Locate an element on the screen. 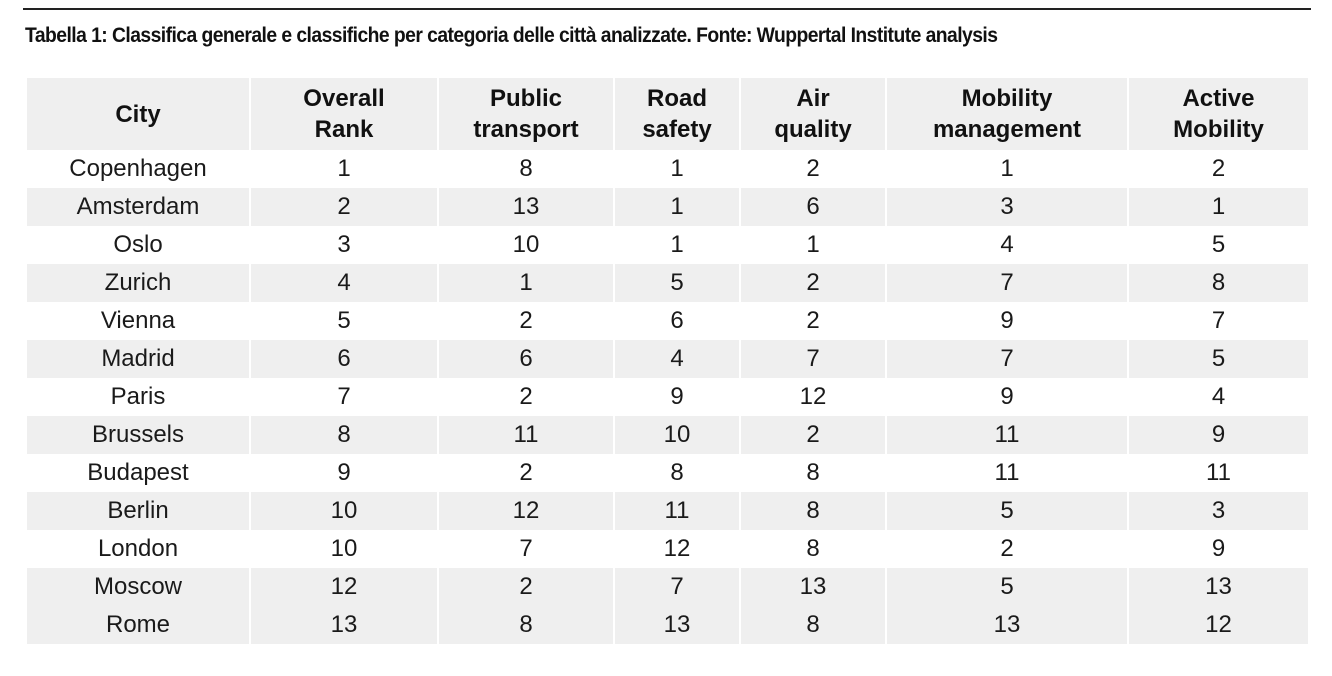  rank-cell-air-quality: 7 is located at coordinates (813, 359).